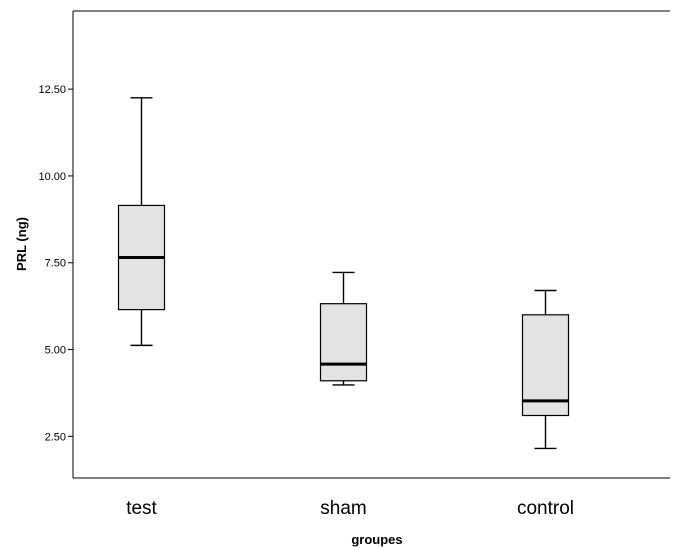  What do you see at coordinates (52, 90) in the screenshot?
I see `y-tick-label: 12.50` at bounding box center [52, 90].